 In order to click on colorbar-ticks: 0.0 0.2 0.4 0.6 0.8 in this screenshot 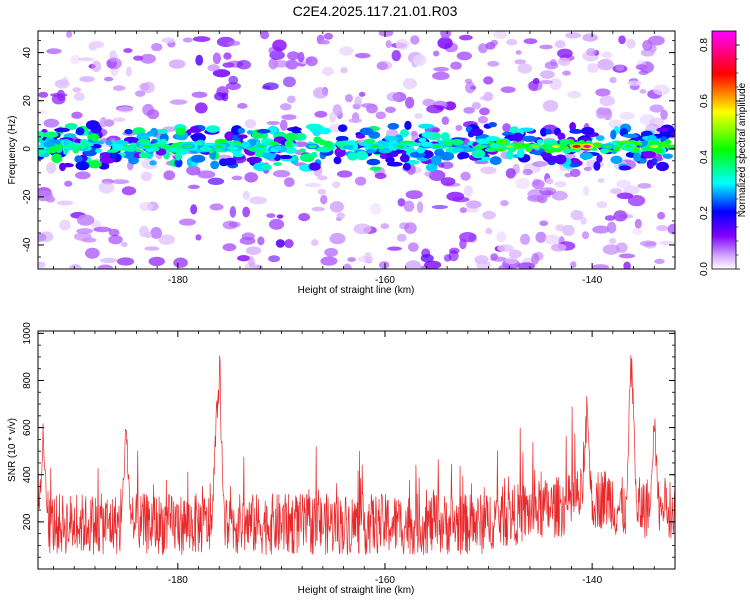, I will do `click(719, 157)`.